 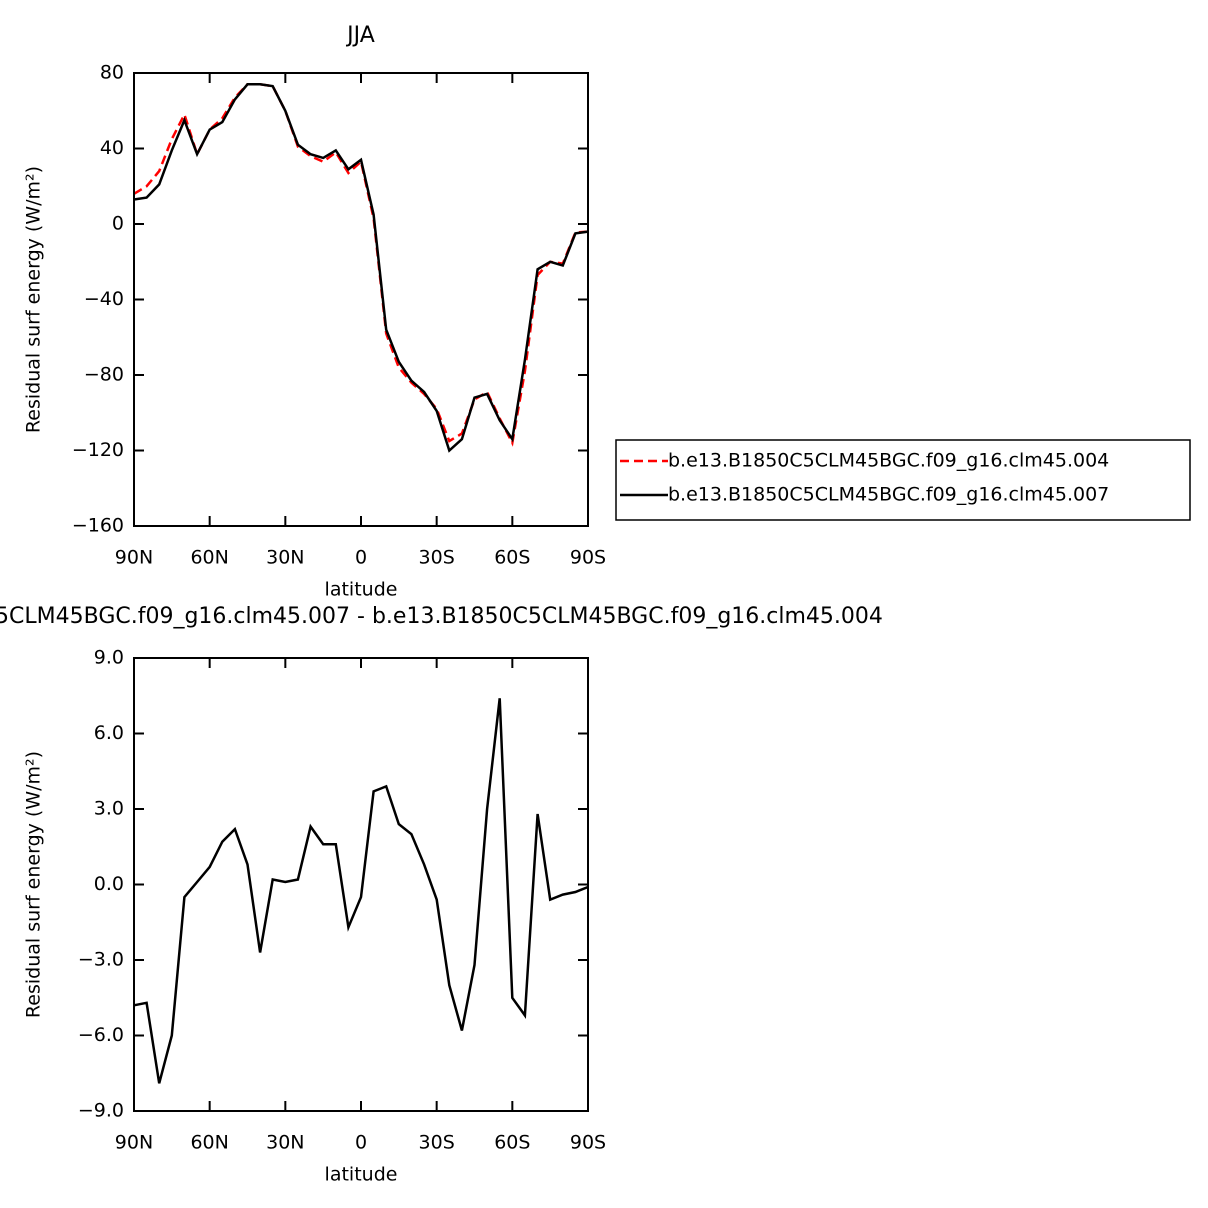 What do you see at coordinates (888, 461) in the screenshot?
I see `legend-label: b.e13.B1850C5CLM45BGC.f09_g16.clm45.004` at bounding box center [888, 461].